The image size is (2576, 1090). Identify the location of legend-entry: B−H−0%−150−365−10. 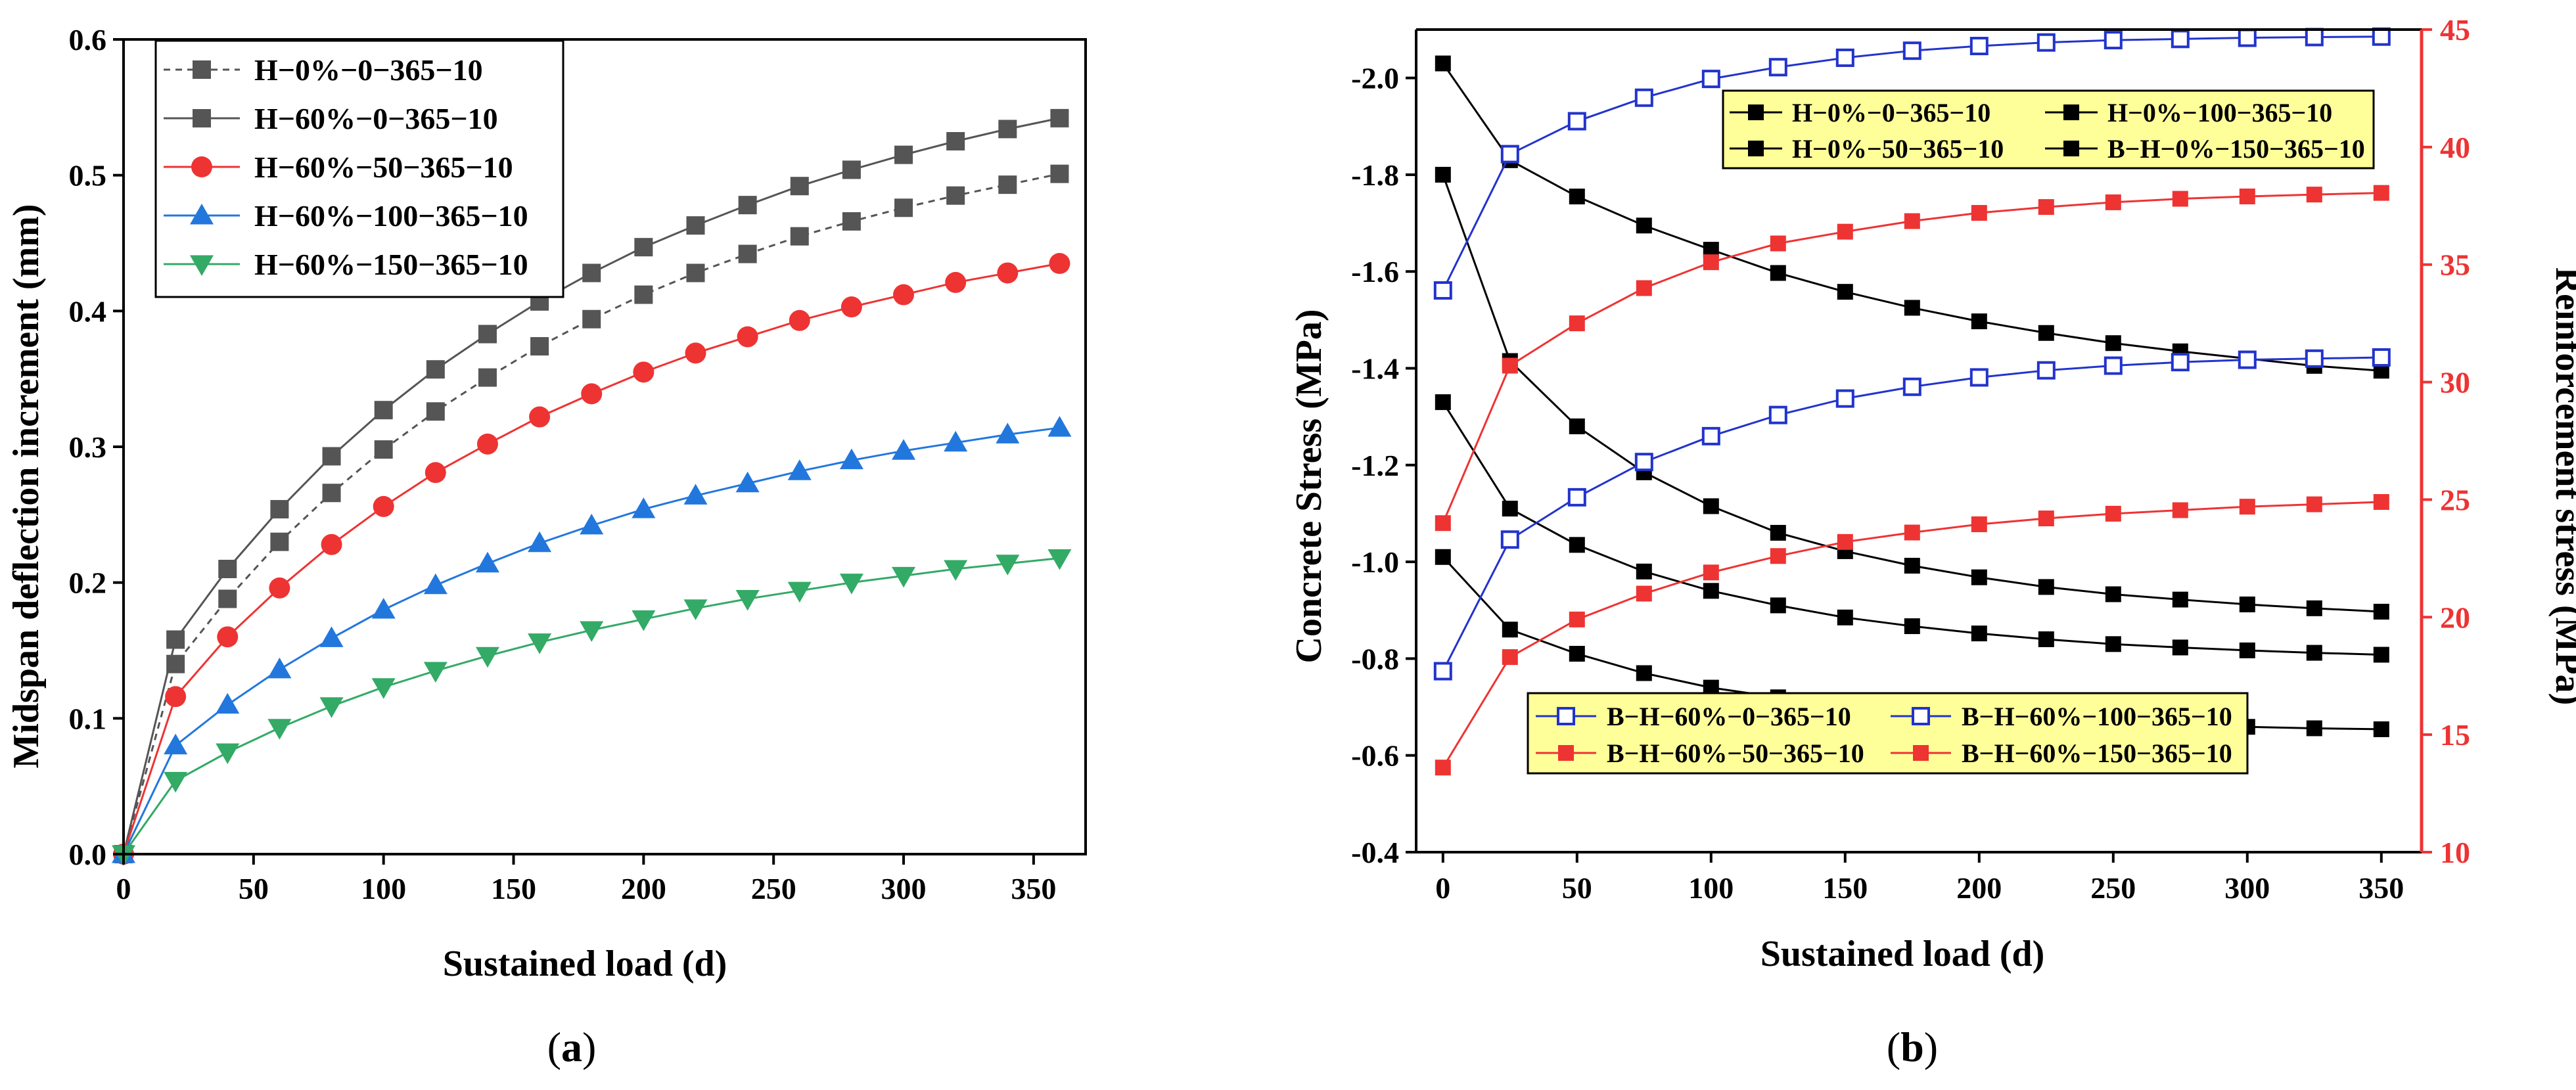
(2236, 149).